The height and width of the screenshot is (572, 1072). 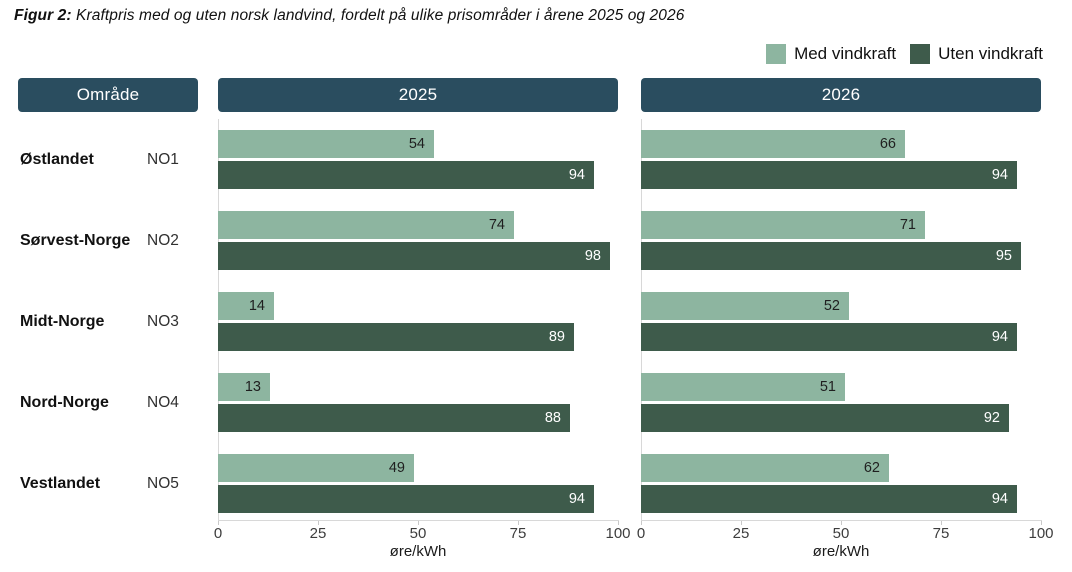 I want to click on bar-med-vindkraft-2026-NO3: 52, so click(x=745, y=306).